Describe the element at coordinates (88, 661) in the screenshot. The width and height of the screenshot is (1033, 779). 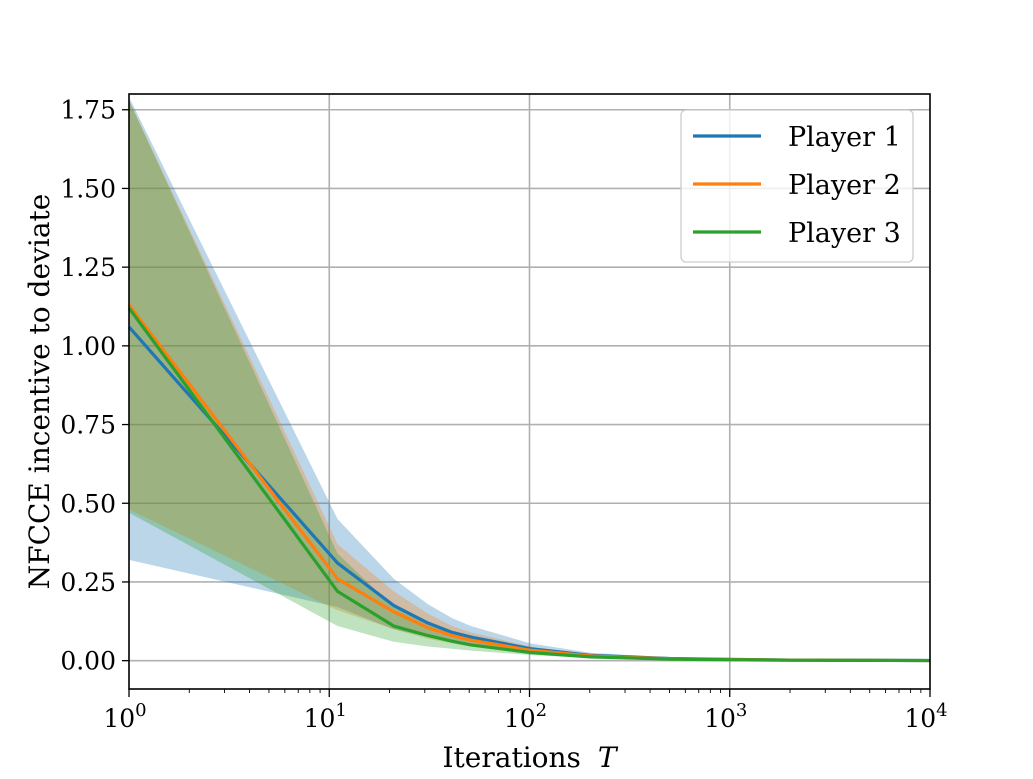
I see `y-tick-label: 0.00` at that location.